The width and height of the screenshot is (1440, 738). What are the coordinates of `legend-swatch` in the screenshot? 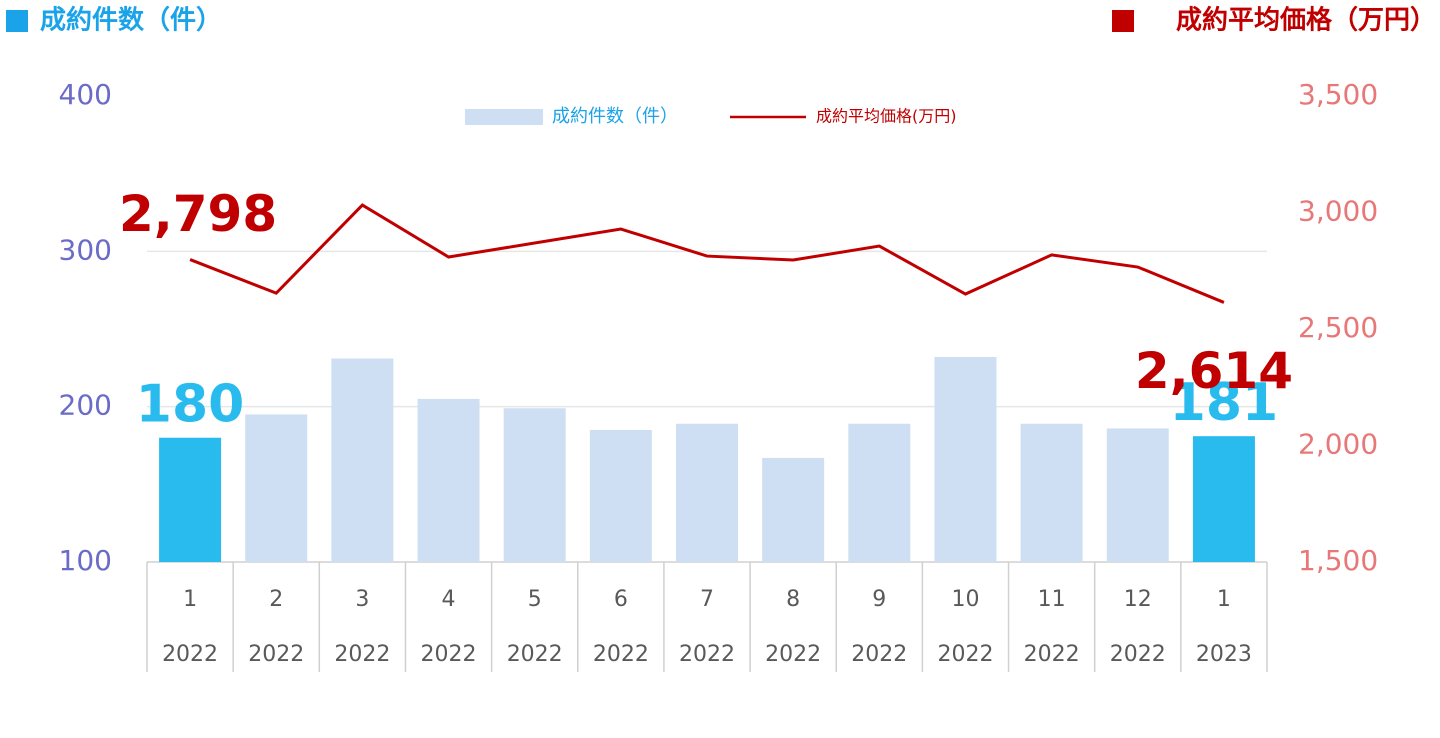 It's located at (504, 117).